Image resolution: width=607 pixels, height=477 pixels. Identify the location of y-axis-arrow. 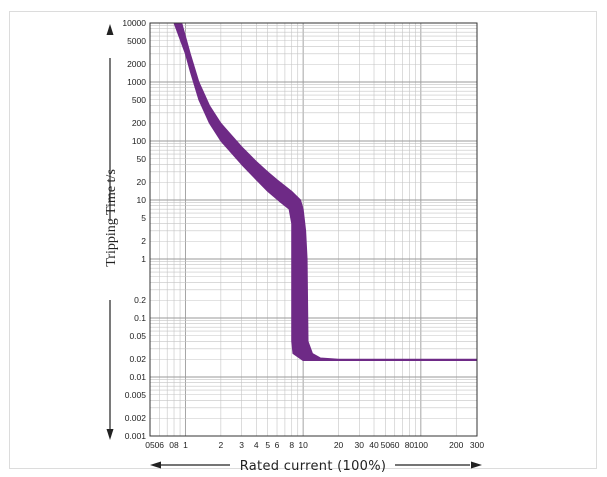
(110, 232).